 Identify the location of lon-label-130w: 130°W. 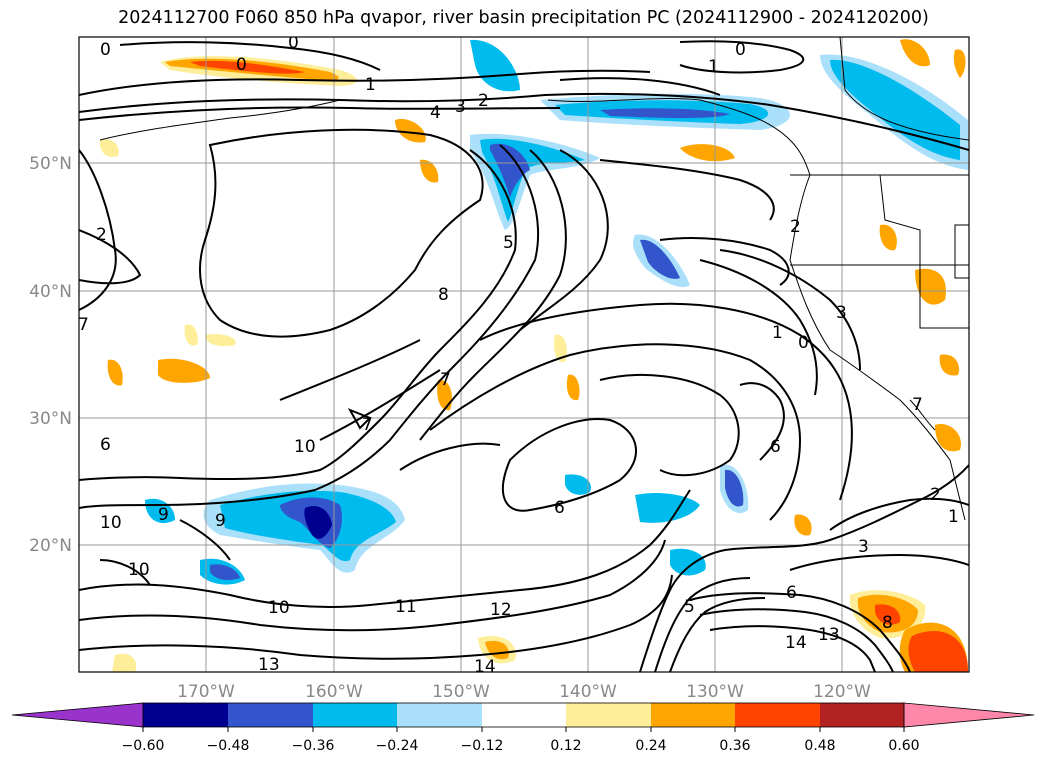
(715, 692).